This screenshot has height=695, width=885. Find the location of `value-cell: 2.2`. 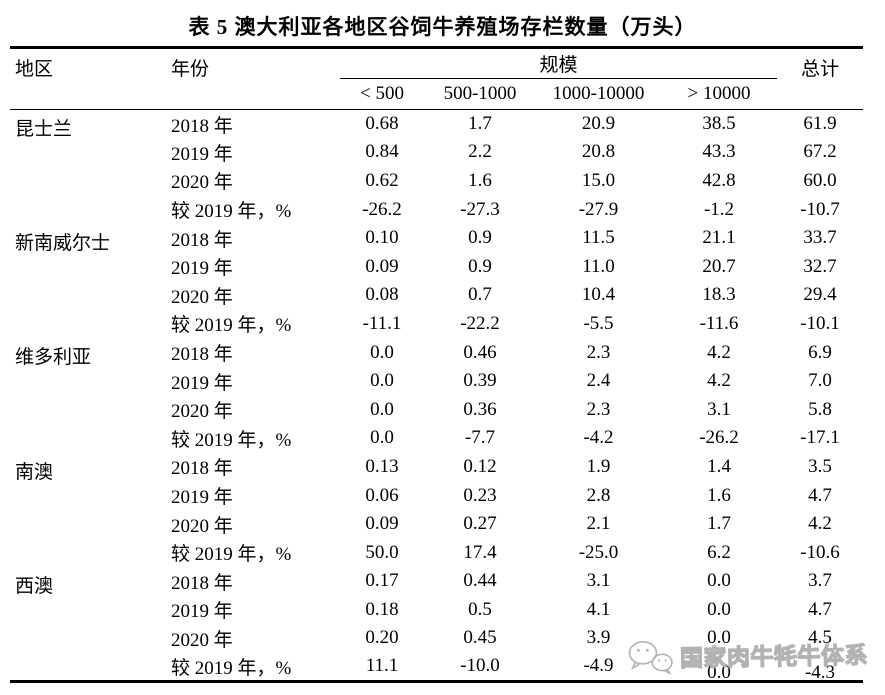

value-cell: 2.2 is located at coordinates (480, 152).